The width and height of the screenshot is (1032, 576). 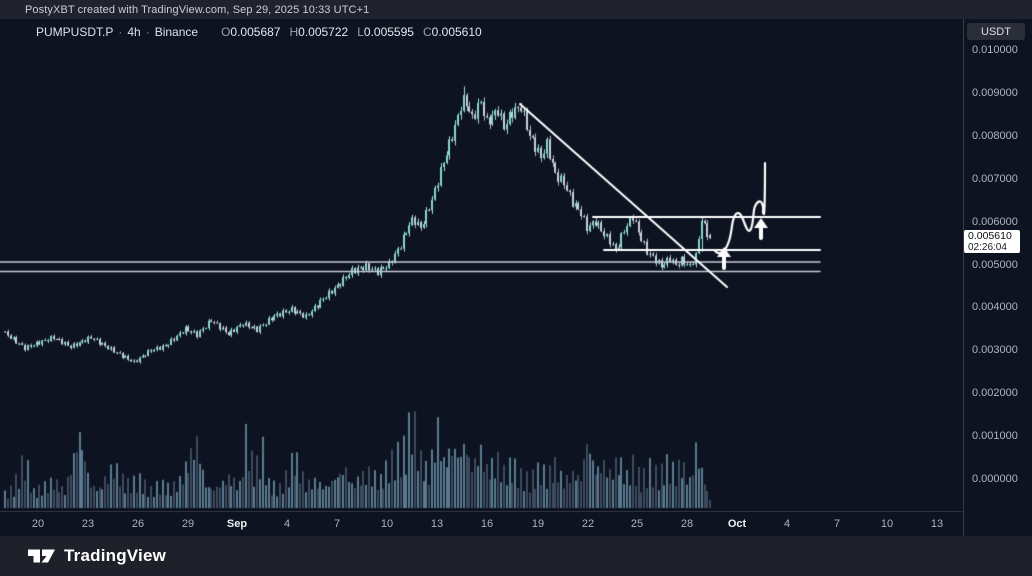 What do you see at coordinates (995, 264) in the screenshot?
I see `price-tick-label: 0.005000` at bounding box center [995, 264].